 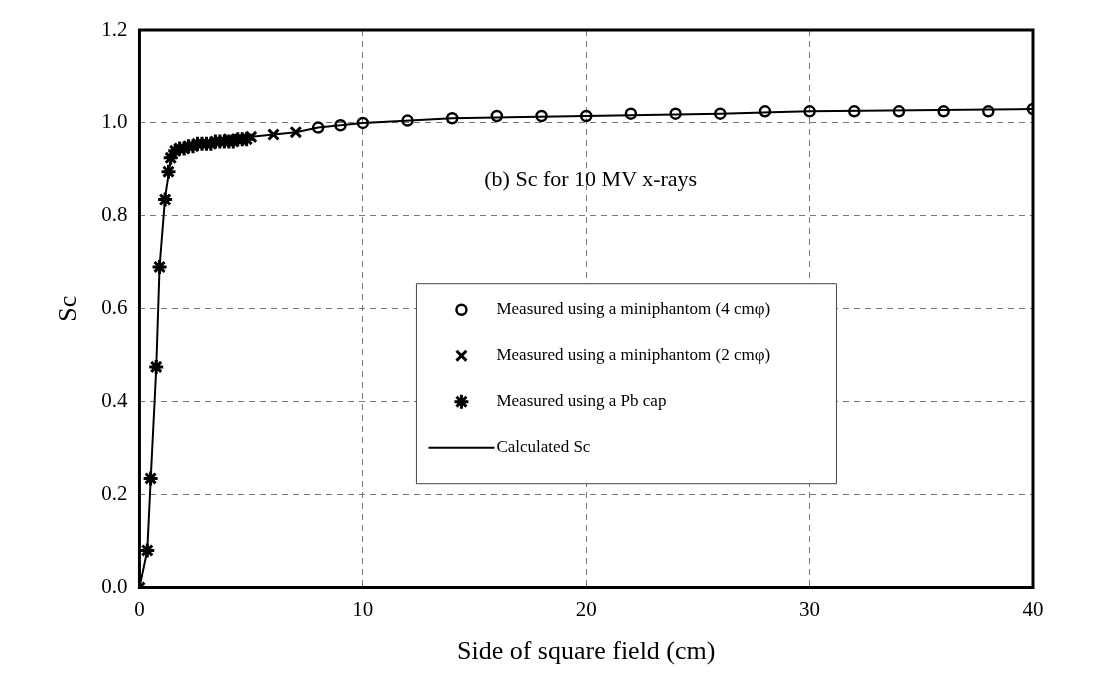 I want to click on legend-label: Measured using a Pb cap, so click(x=581, y=401).